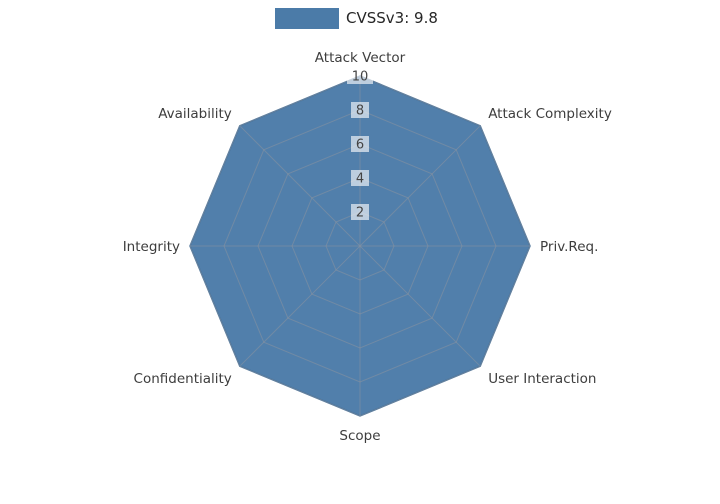 The image size is (720, 504). Describe the element at coordinates (195, 114) in the screenshot. I see `category-label: Availability` at that location.